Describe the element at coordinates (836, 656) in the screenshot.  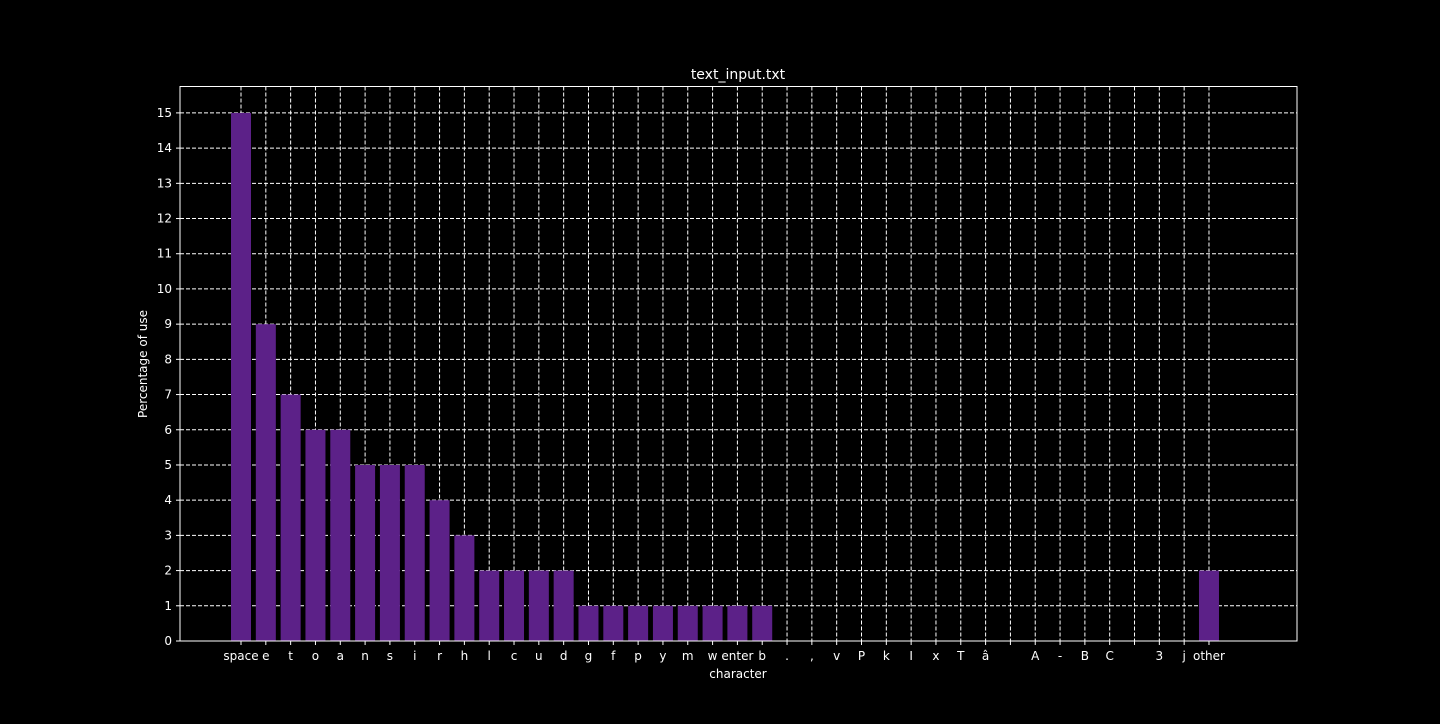
I see `x-tick-label: v` at that location.